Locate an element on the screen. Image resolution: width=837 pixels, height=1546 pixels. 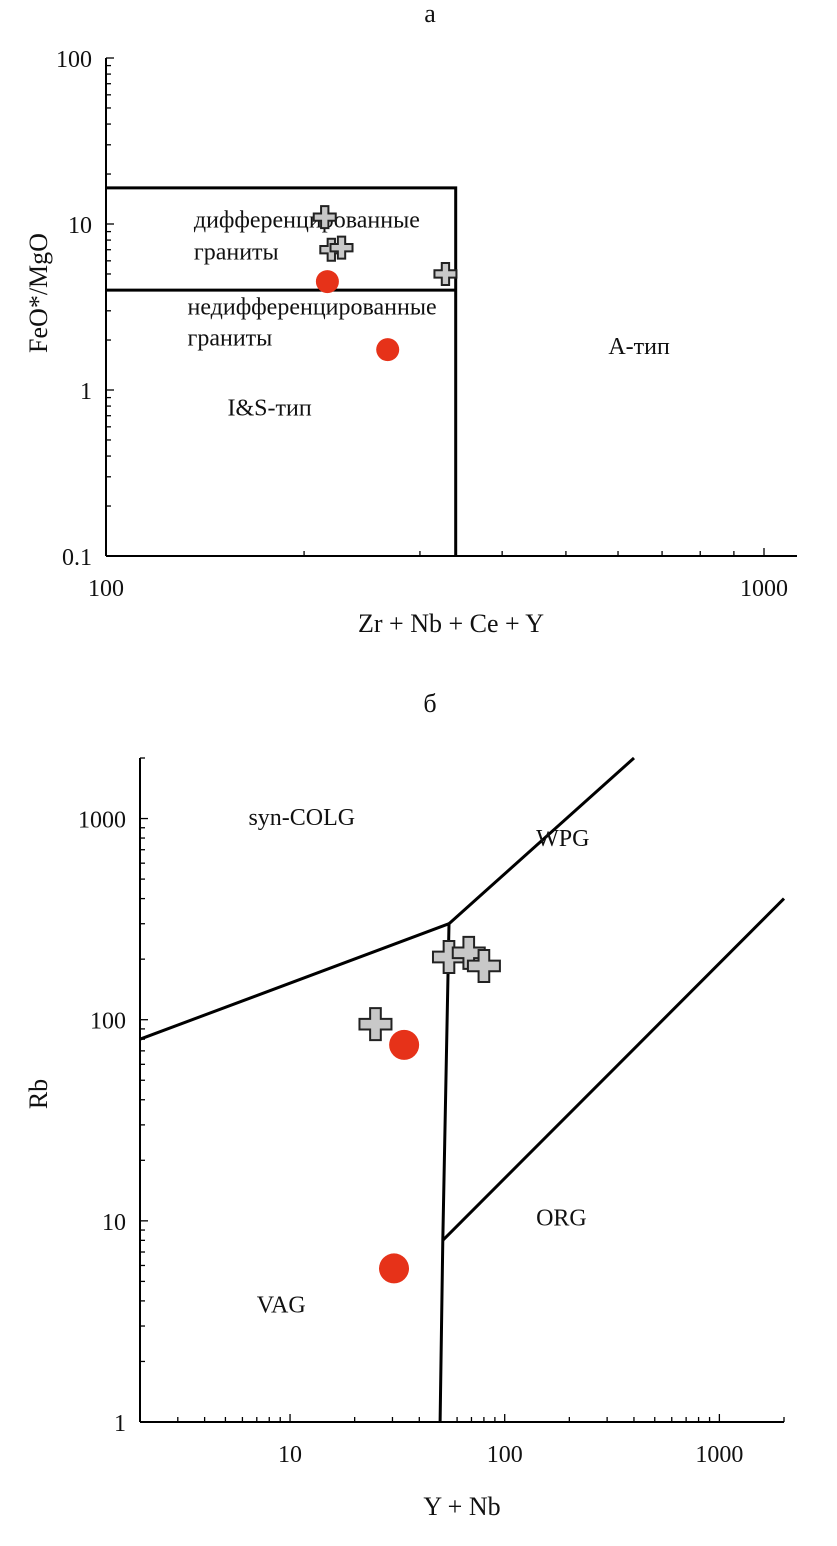
field-label: A-тип is located at coordinates (639, 347).